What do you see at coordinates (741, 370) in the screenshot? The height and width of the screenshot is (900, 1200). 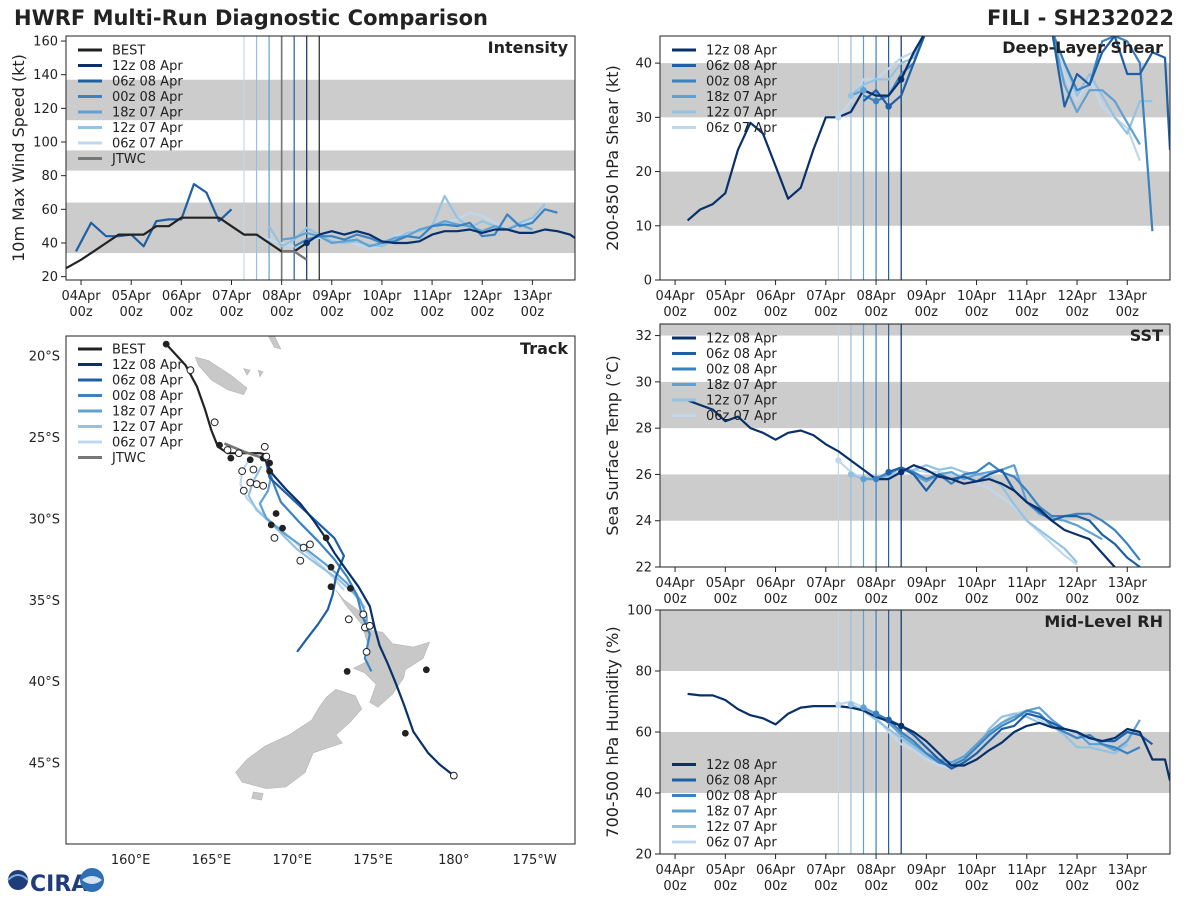 I see `sst-legend-label: 00z 08 Apr` at bounding box center [741, 370].